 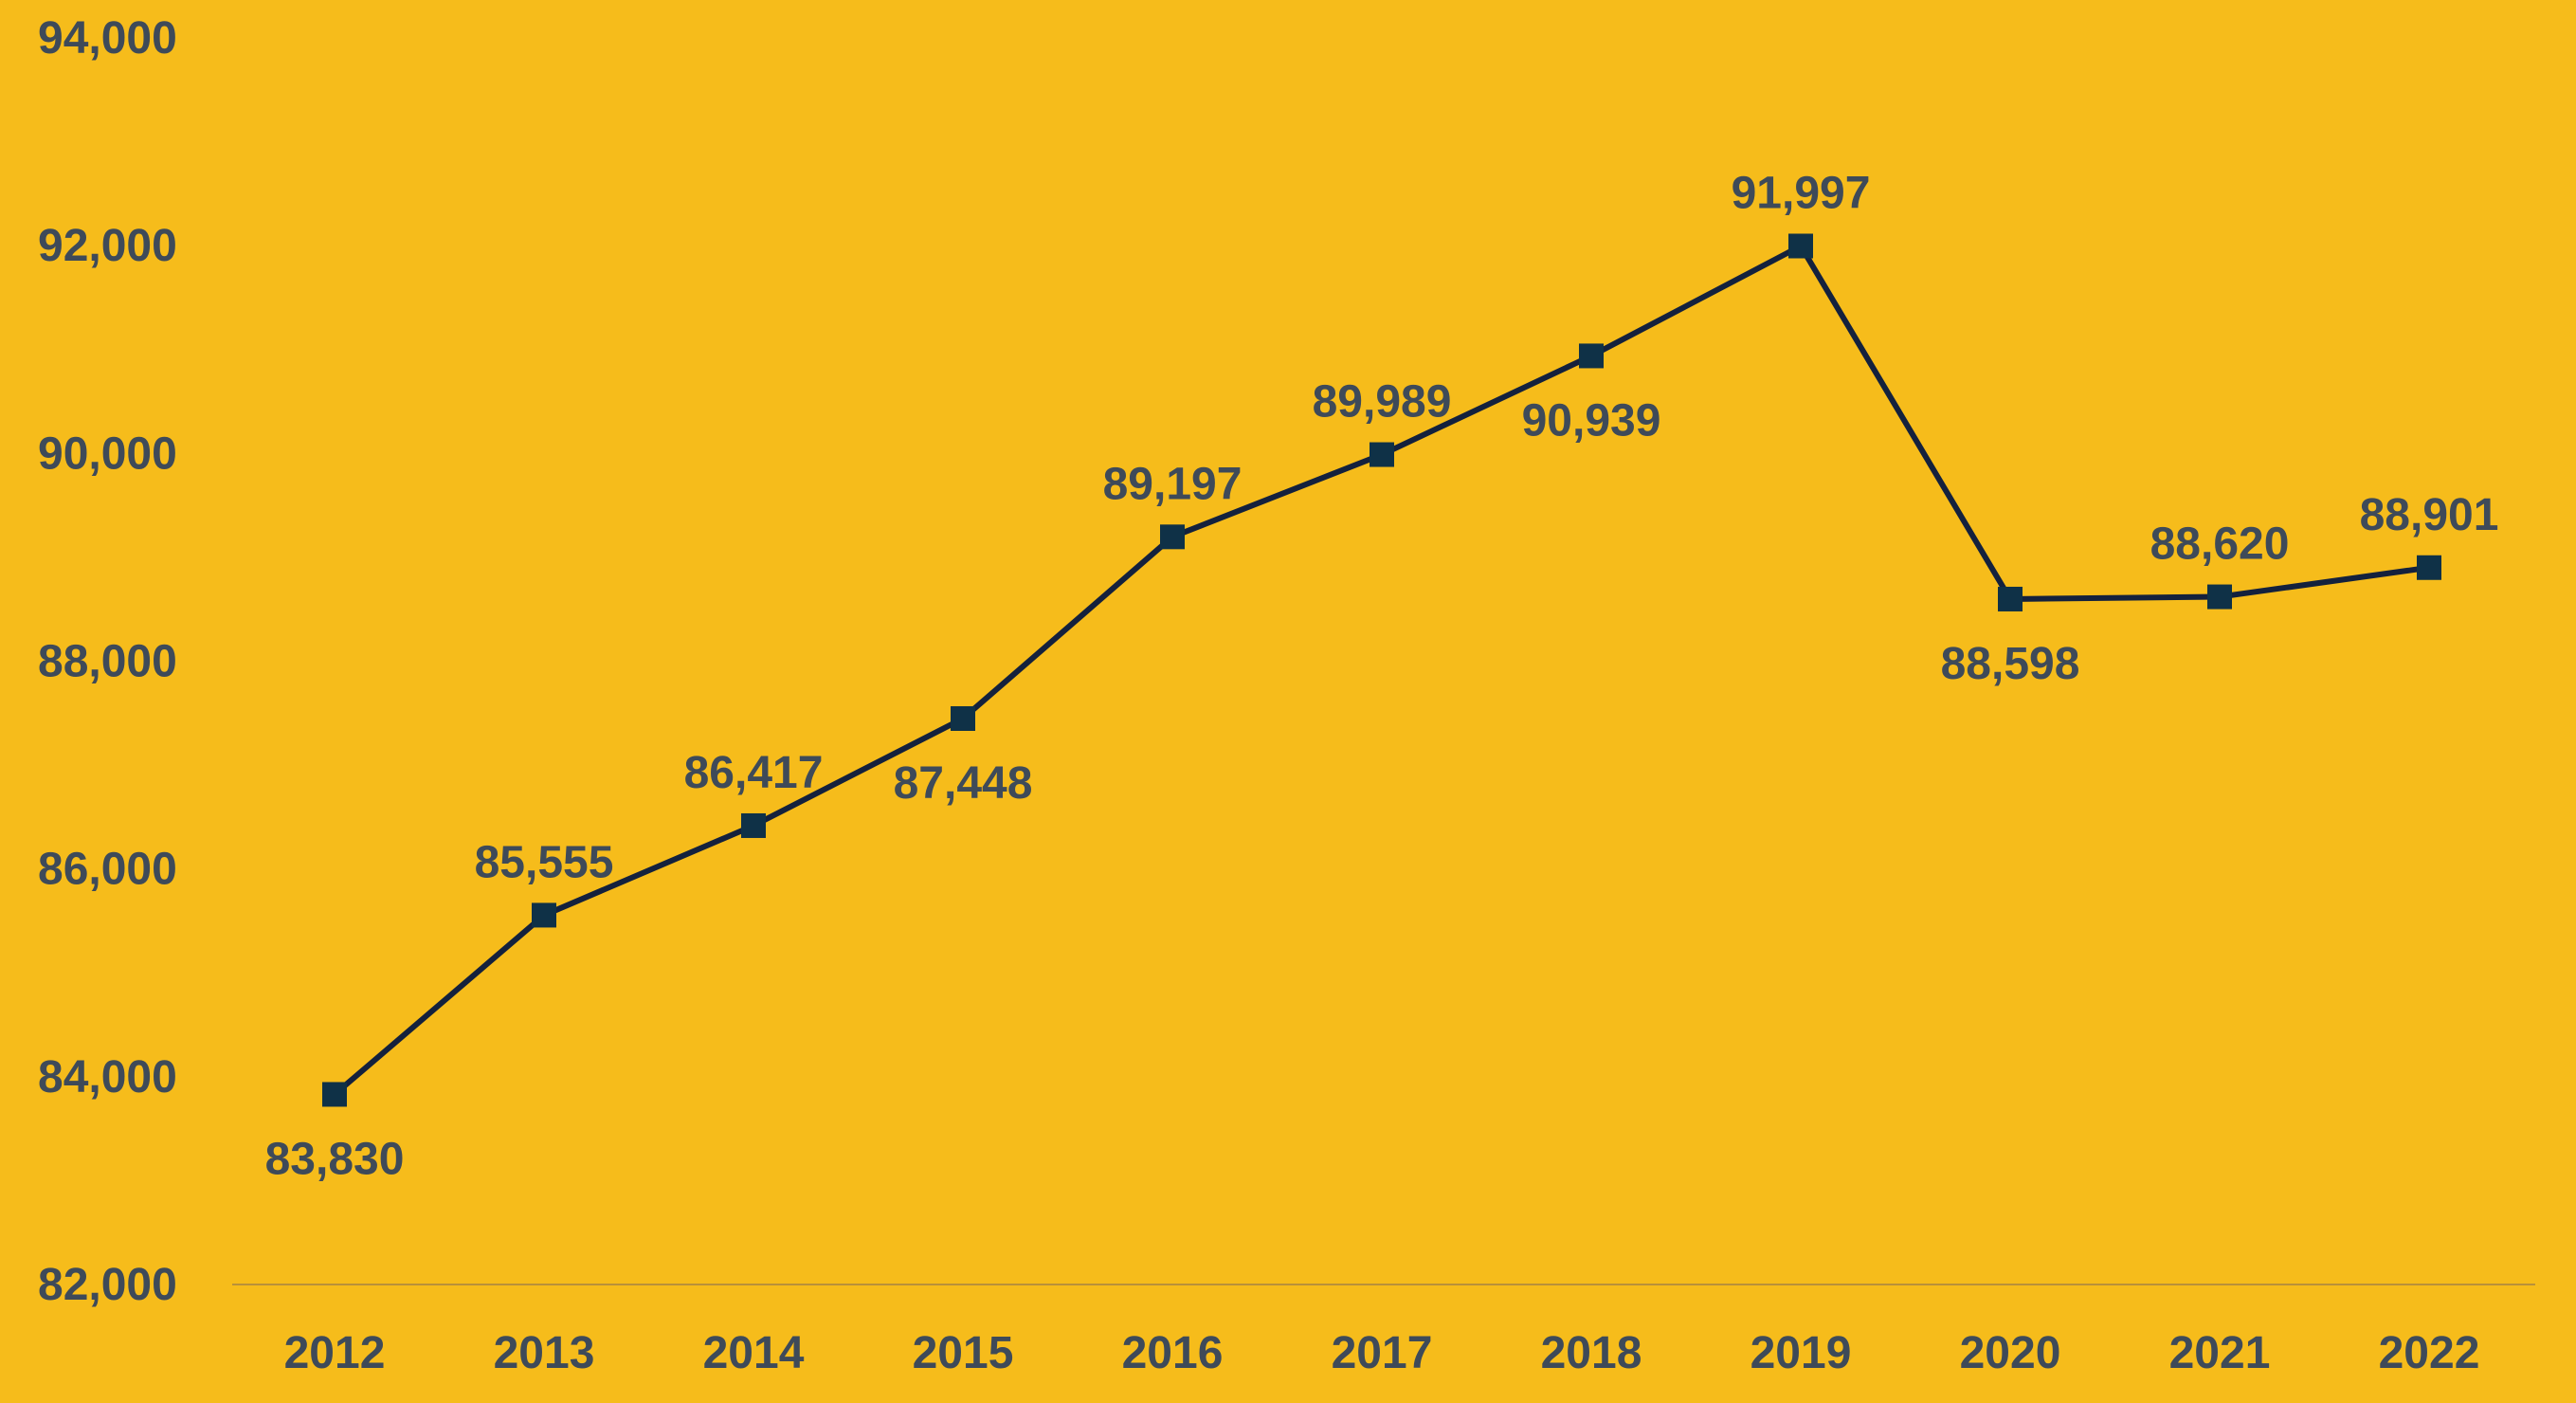 I want to click on x-tick-label: 2014, so click(x=754, y=1353).